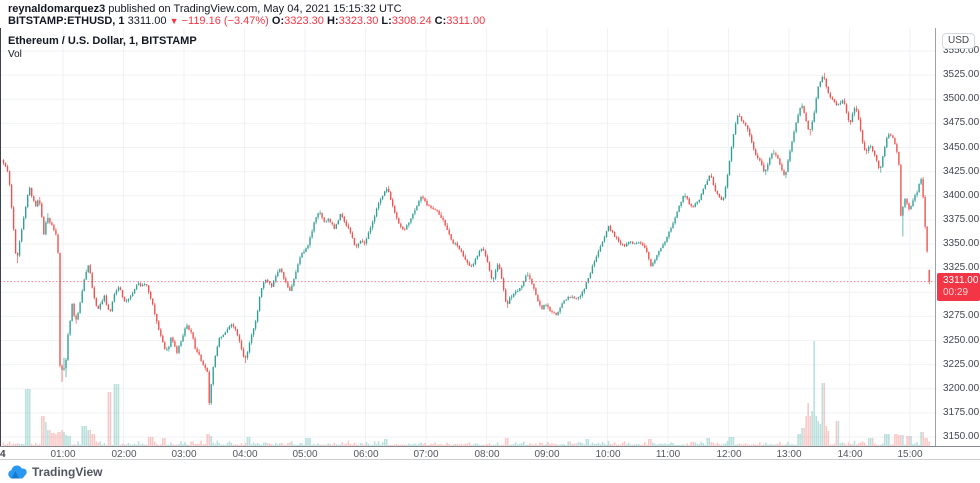 The image size is (980, 483). What do you see at coordinates (386, 21) in the screenshot?
I see `low-label: L:` at bounding box center [386, 21].